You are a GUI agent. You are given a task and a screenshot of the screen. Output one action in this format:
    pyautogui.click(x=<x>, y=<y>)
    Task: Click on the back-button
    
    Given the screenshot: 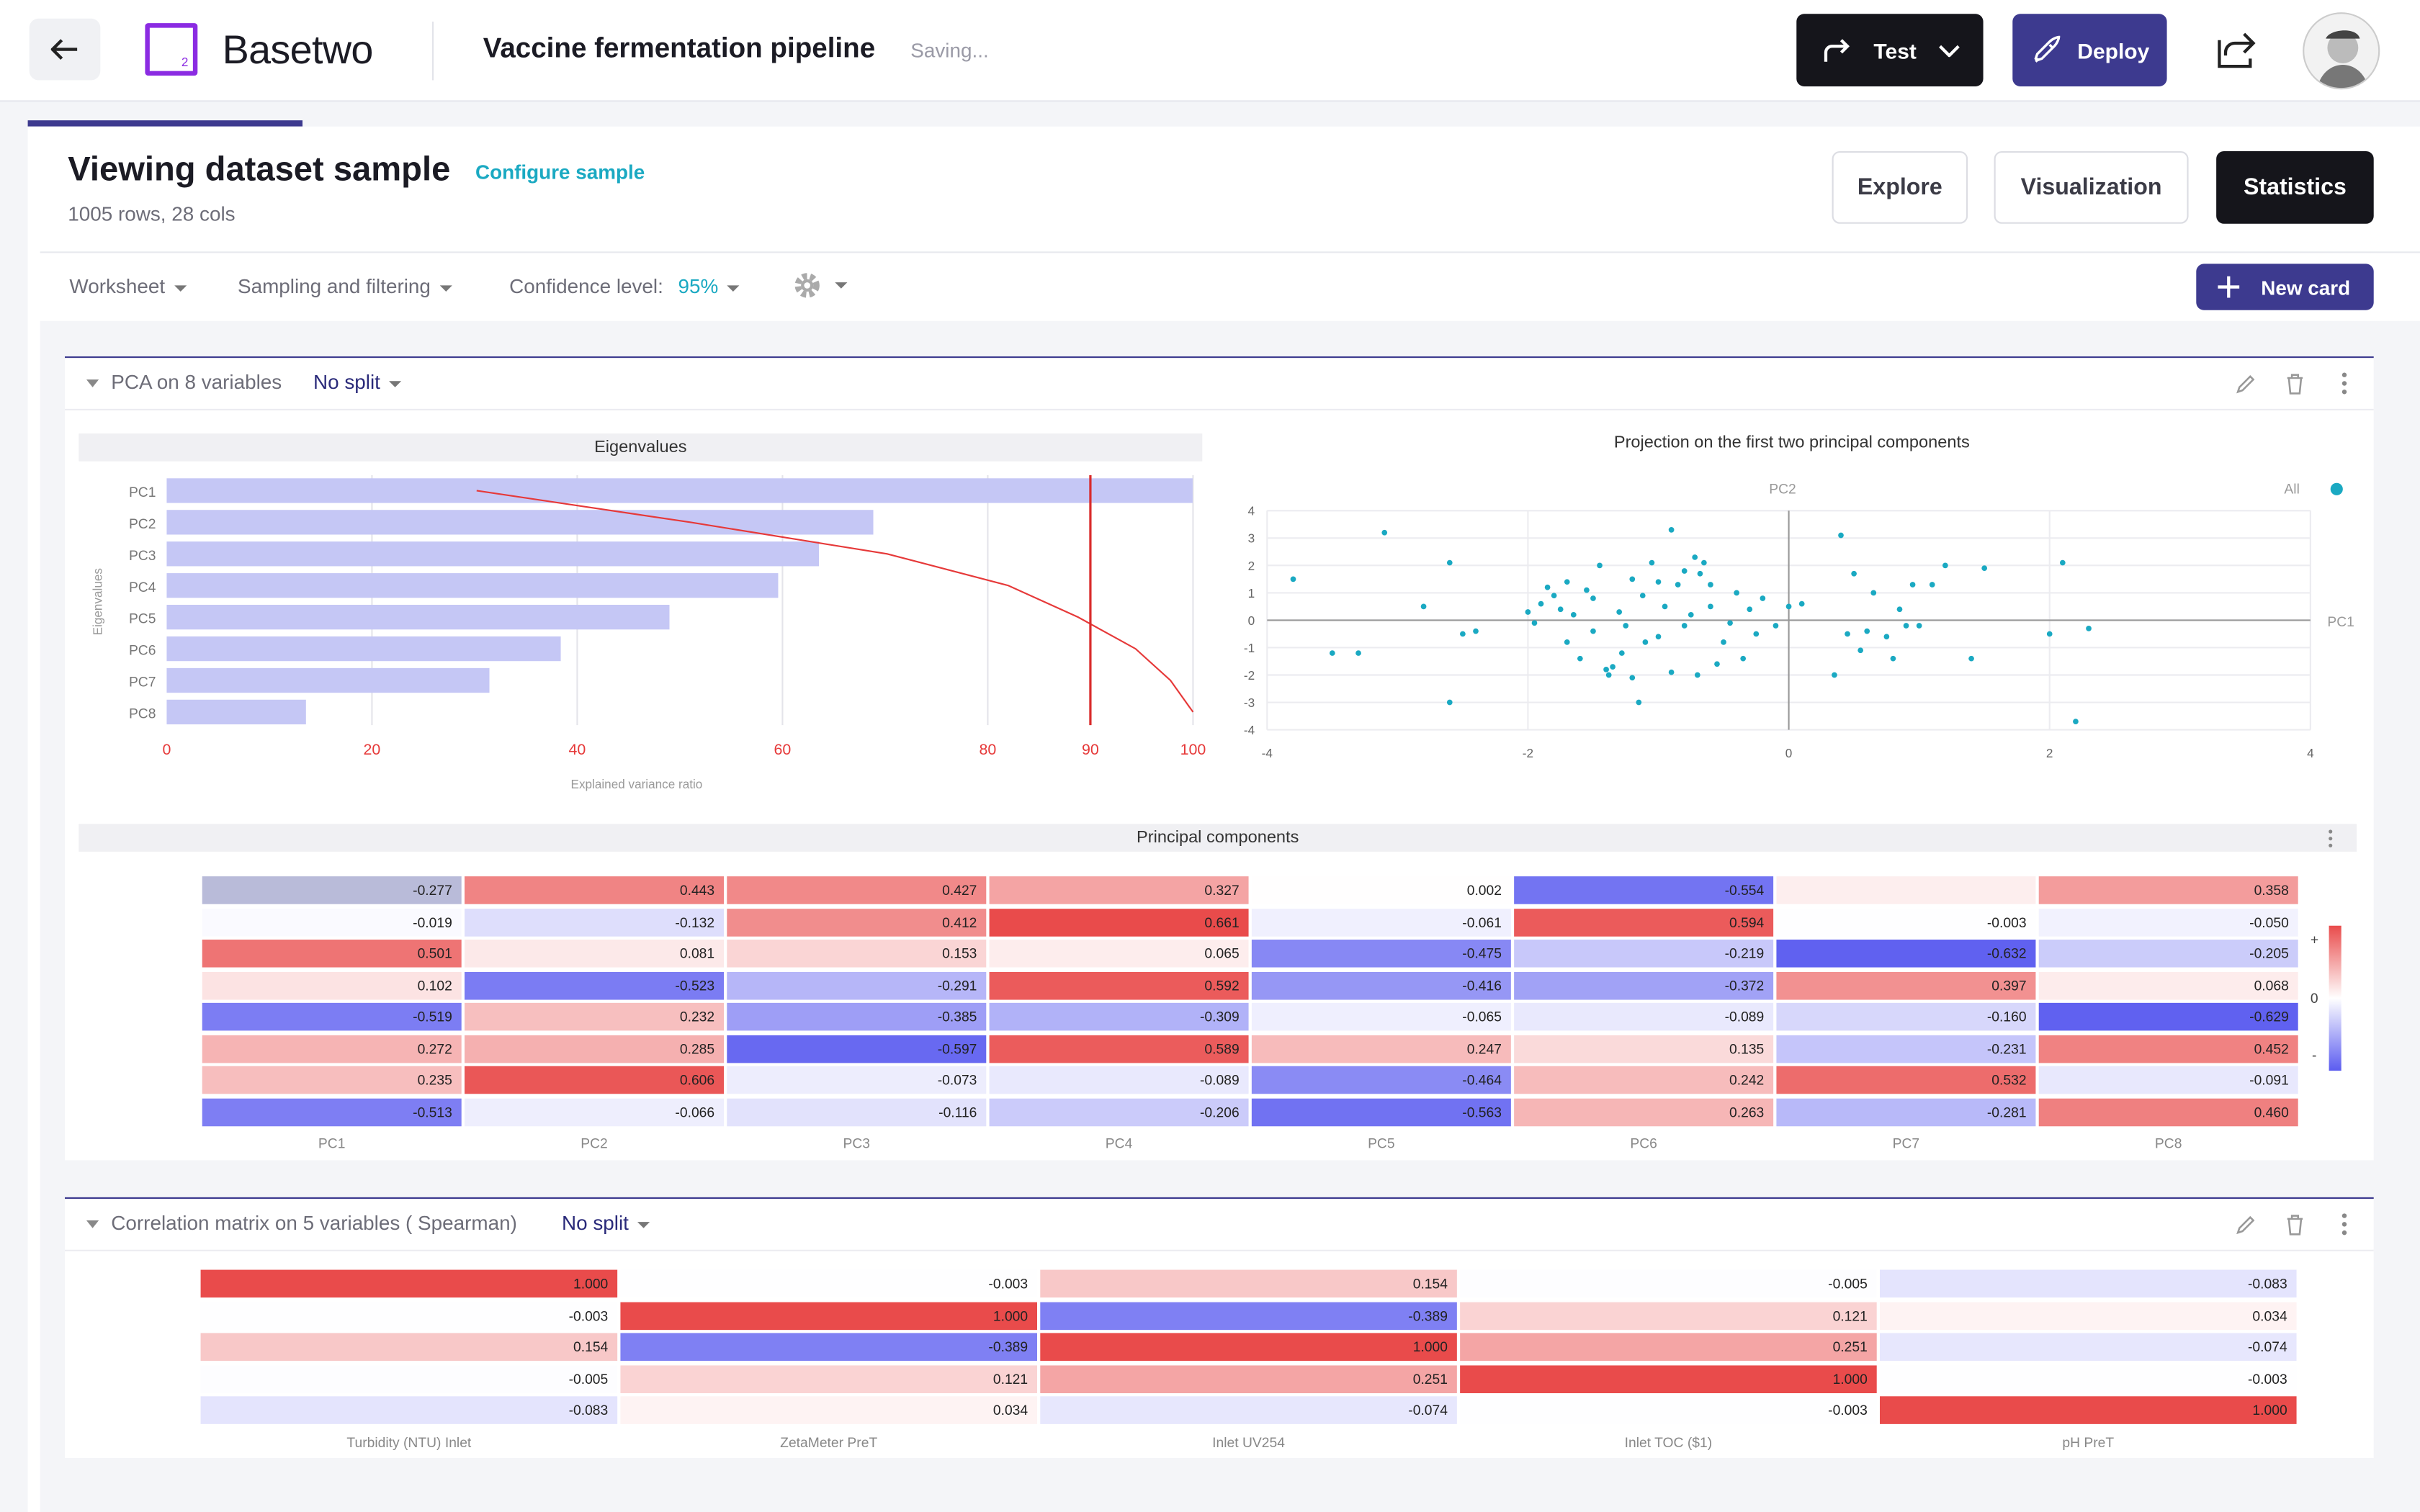 What is the action you would take?
    pyautogui.click(x=65, y=49)
    